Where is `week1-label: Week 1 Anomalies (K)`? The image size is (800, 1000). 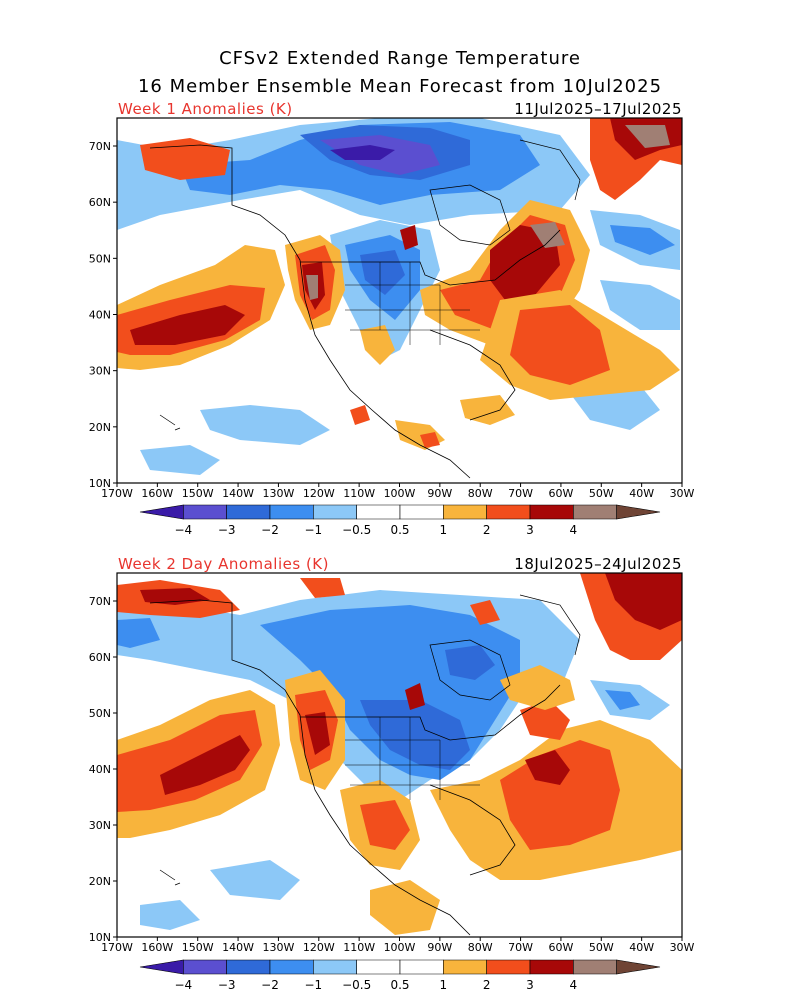 week1-label: Week 1 Anomalies (K) is located at coordinates (205, 109).